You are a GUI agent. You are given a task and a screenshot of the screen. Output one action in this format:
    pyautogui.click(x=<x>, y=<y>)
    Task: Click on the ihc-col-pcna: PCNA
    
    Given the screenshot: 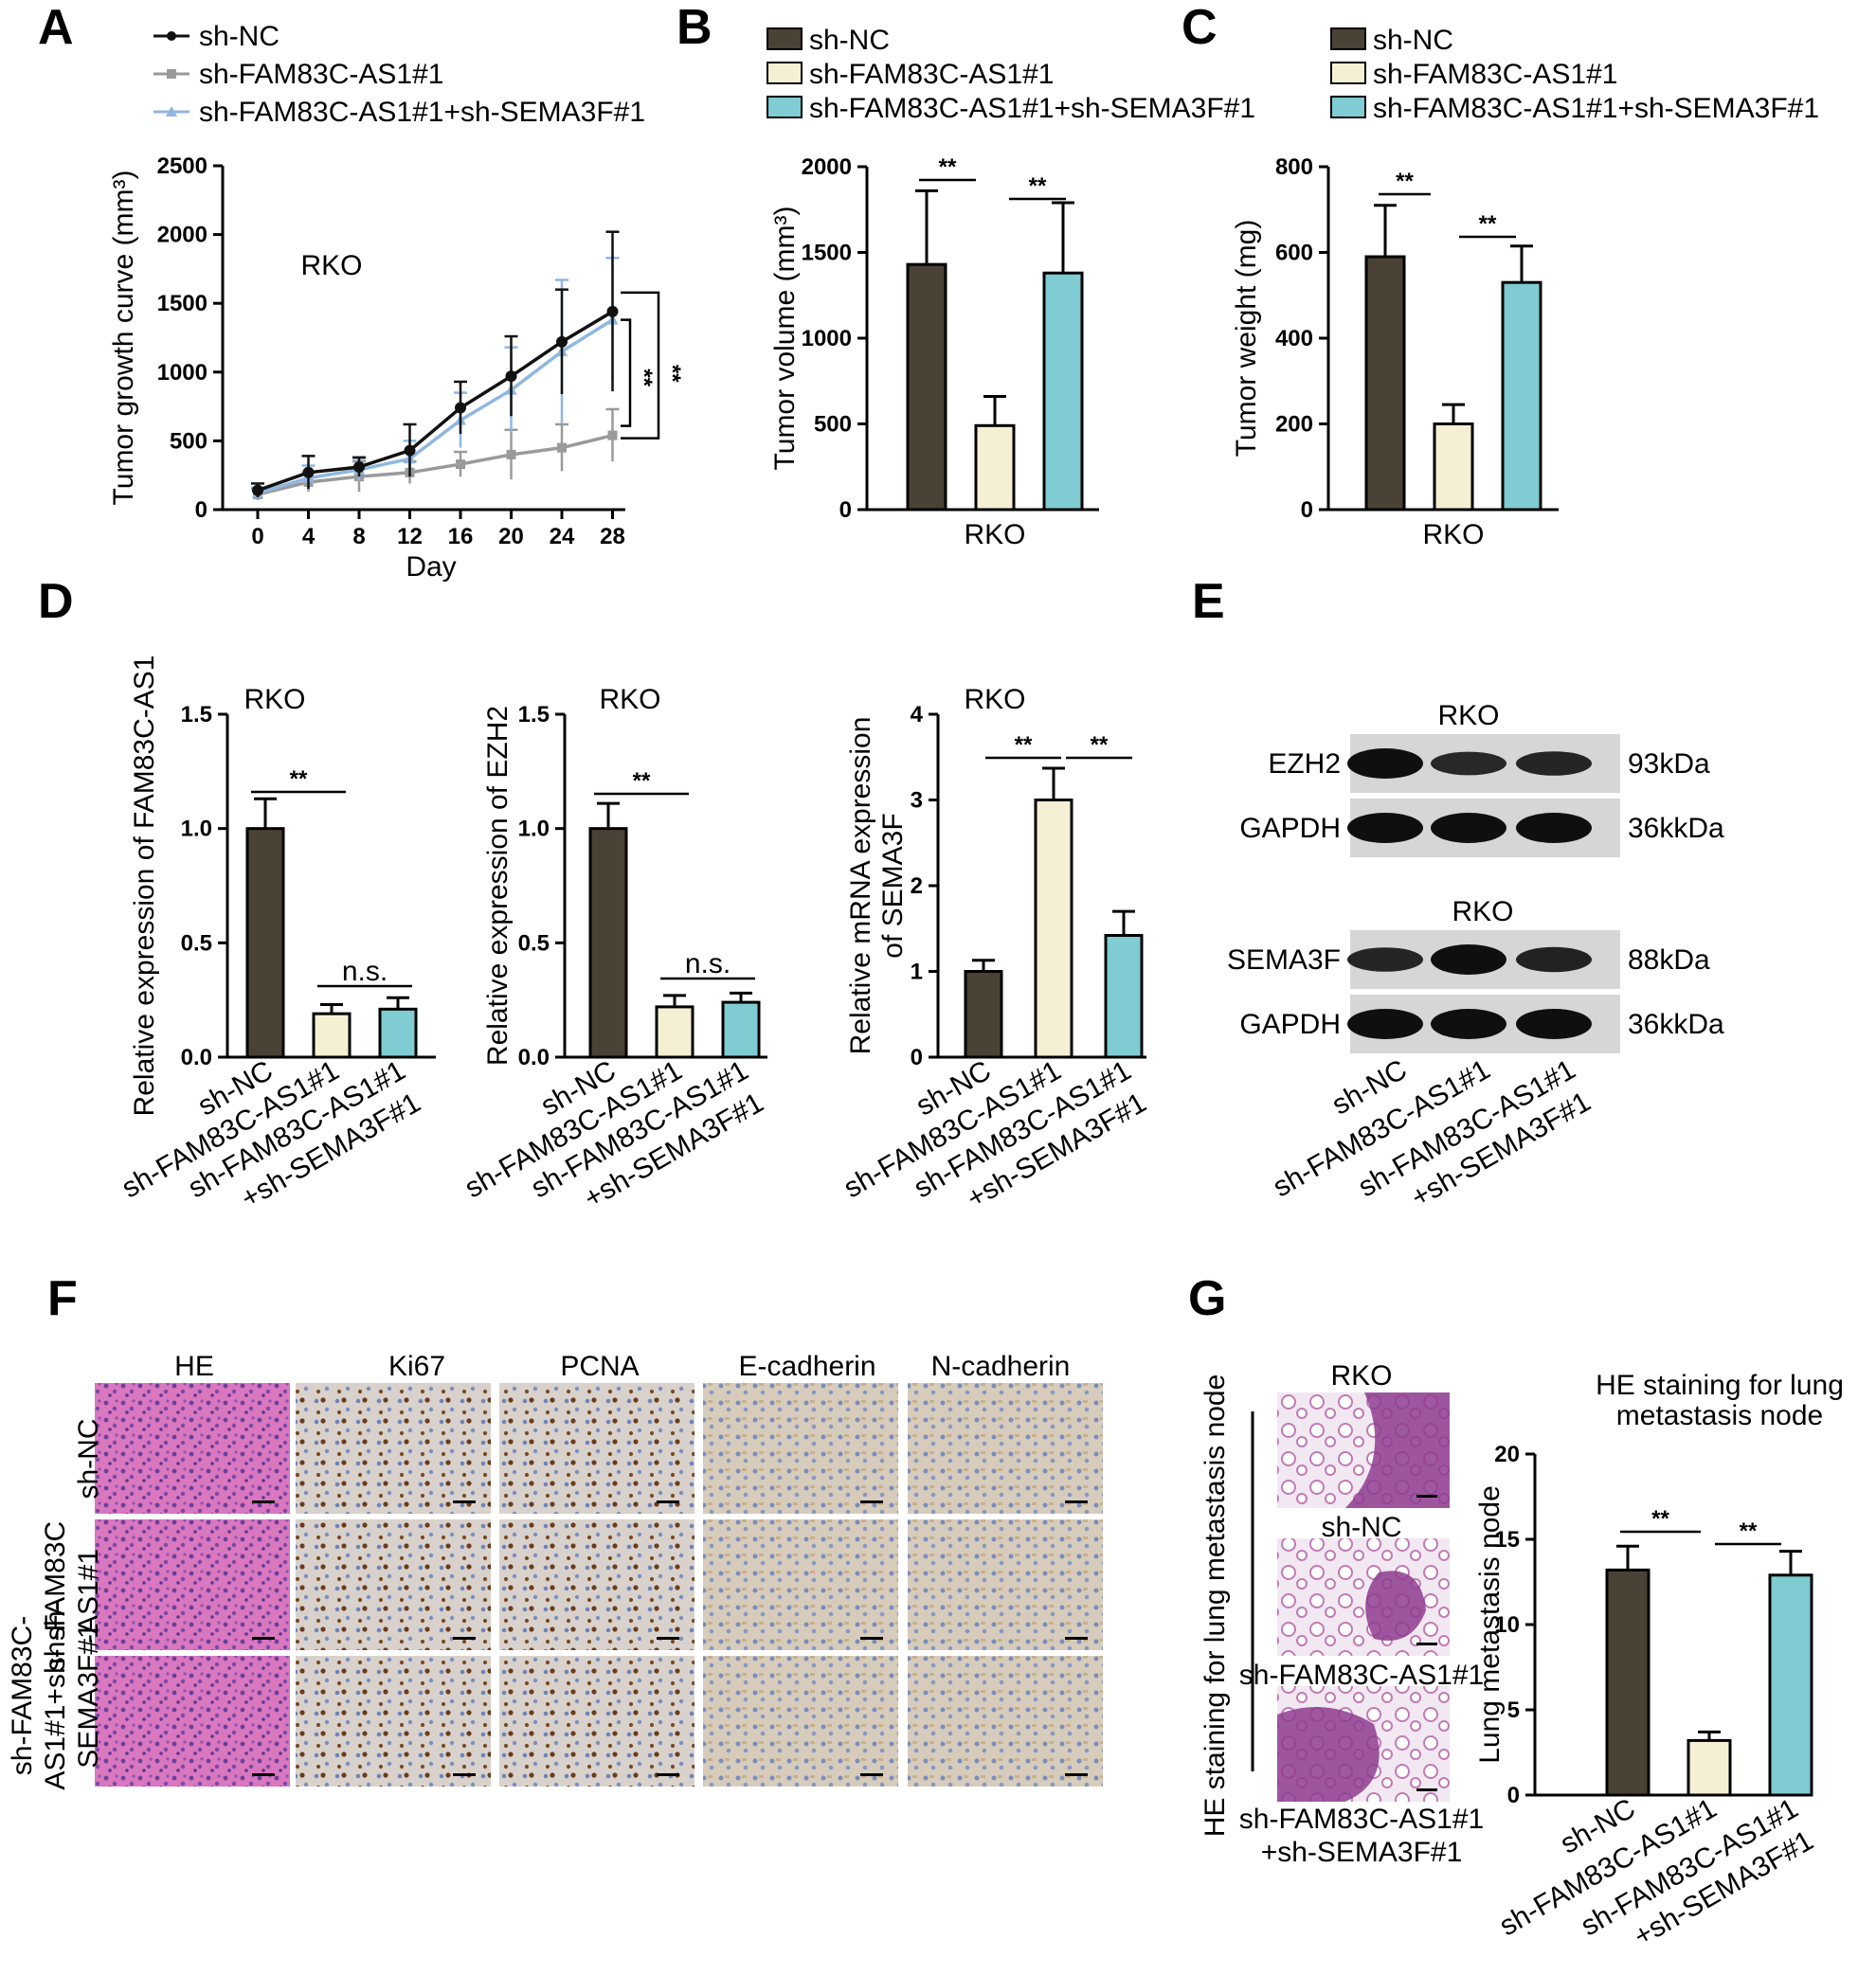 What is the action you would take?
    pyautogui.click(x=599, y=1366)
    